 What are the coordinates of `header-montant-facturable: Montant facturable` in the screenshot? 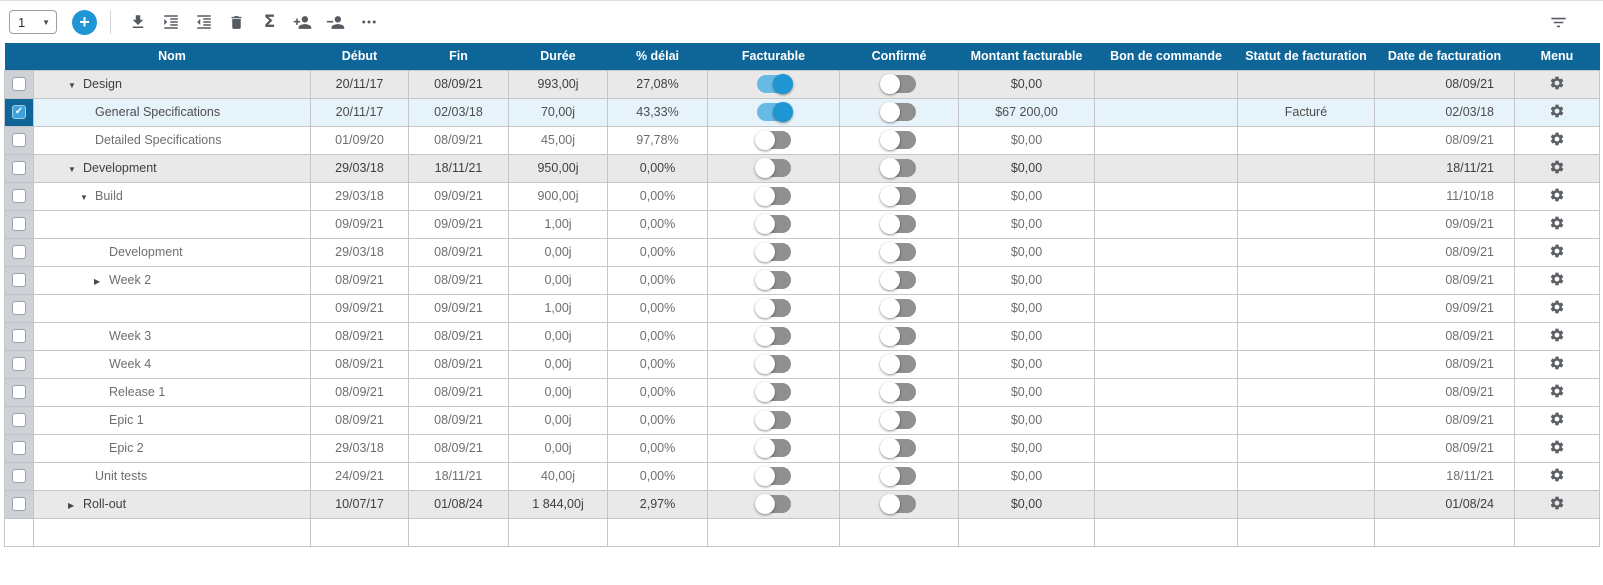 It's located at (1026, 56).